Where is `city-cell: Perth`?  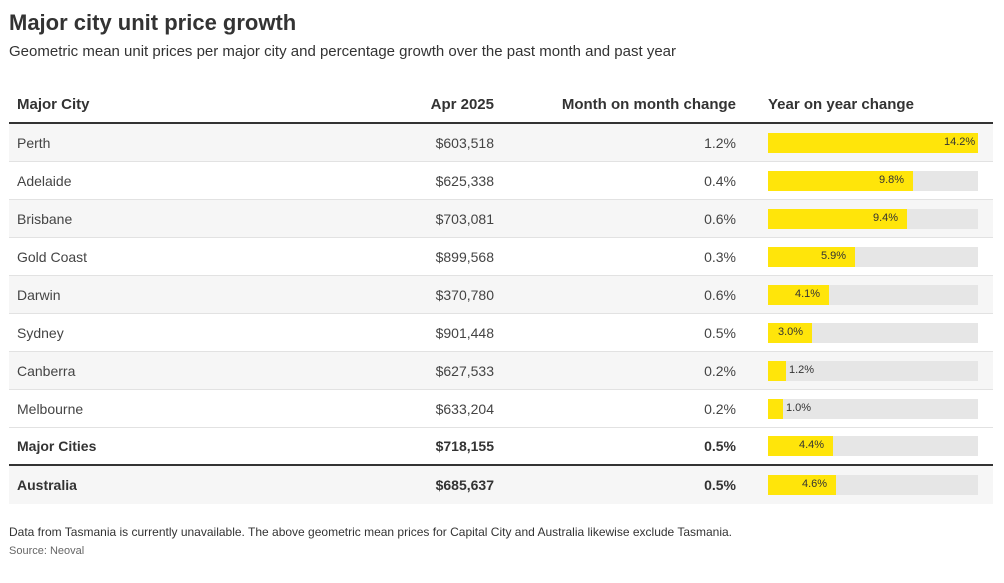 city-cell: Perth is located at coordinates (134, 142).